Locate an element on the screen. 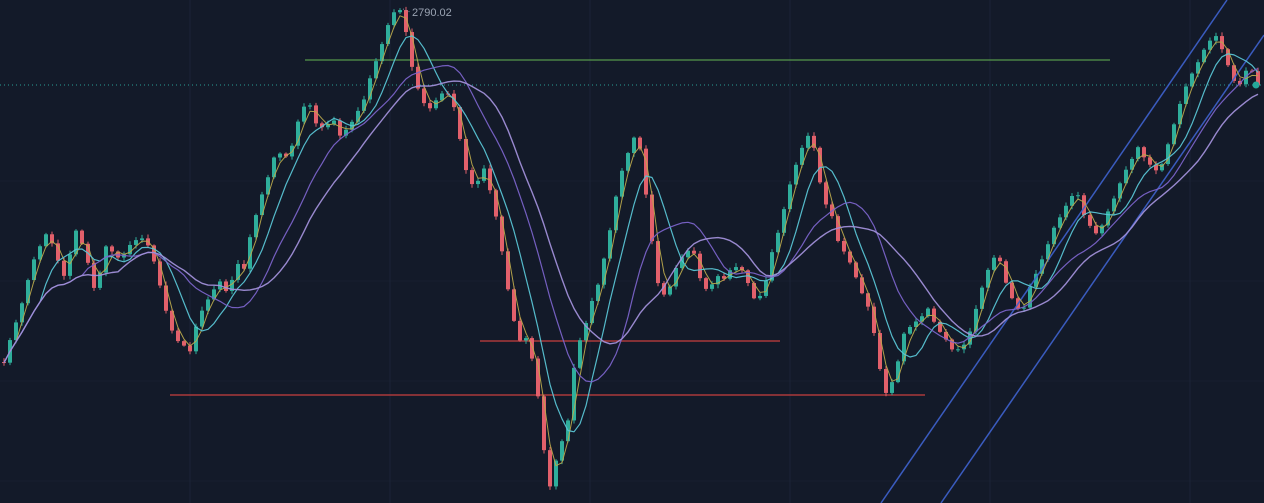  peak-price-label: 2790.02 is located at coordinates (432, 13).